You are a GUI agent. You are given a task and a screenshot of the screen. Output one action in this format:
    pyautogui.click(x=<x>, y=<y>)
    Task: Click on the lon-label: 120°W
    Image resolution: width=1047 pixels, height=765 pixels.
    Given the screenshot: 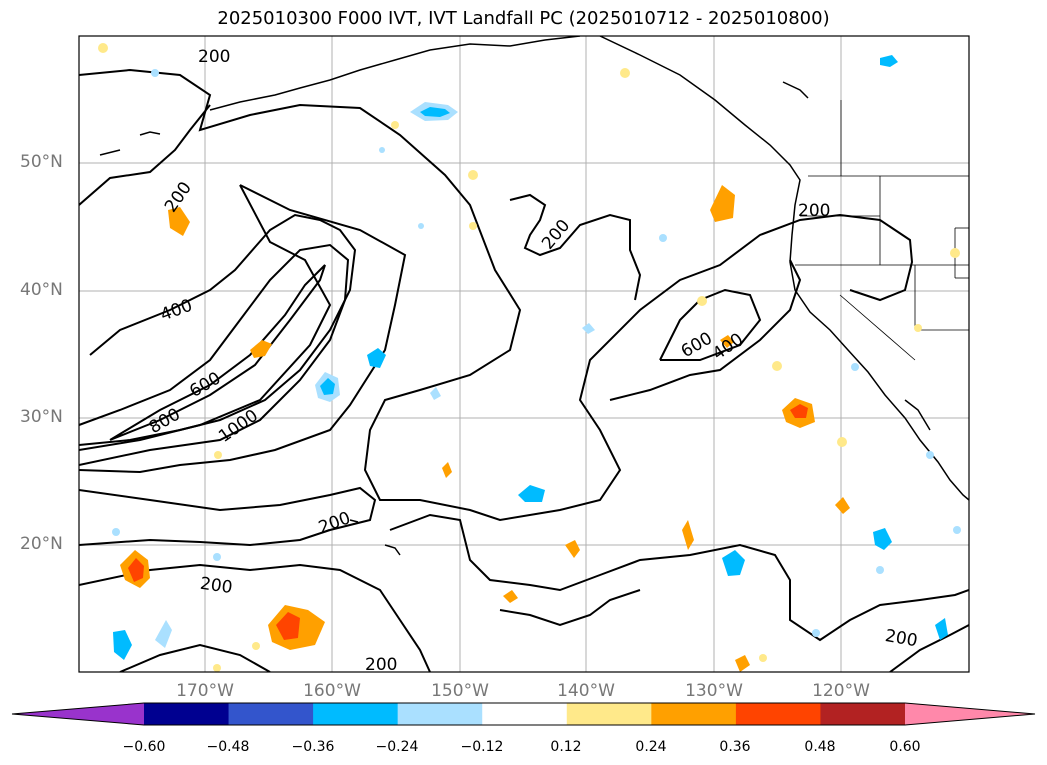 What is the action you would take?
    pyautogui.click(x=841, y=691)
    